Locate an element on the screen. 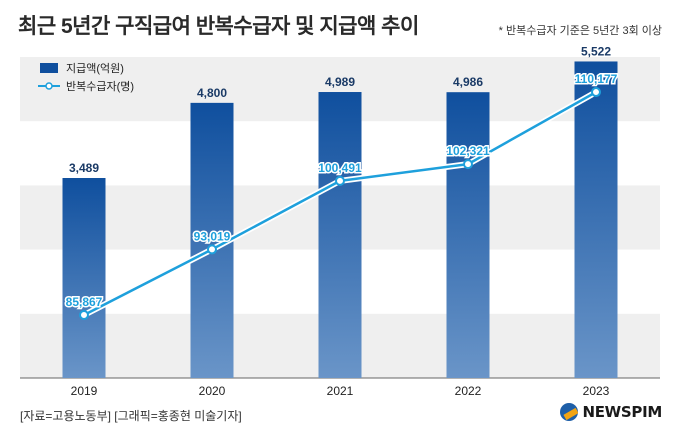  legend-line-label: 반복수급자(명) is located at coordinates (100, 86).